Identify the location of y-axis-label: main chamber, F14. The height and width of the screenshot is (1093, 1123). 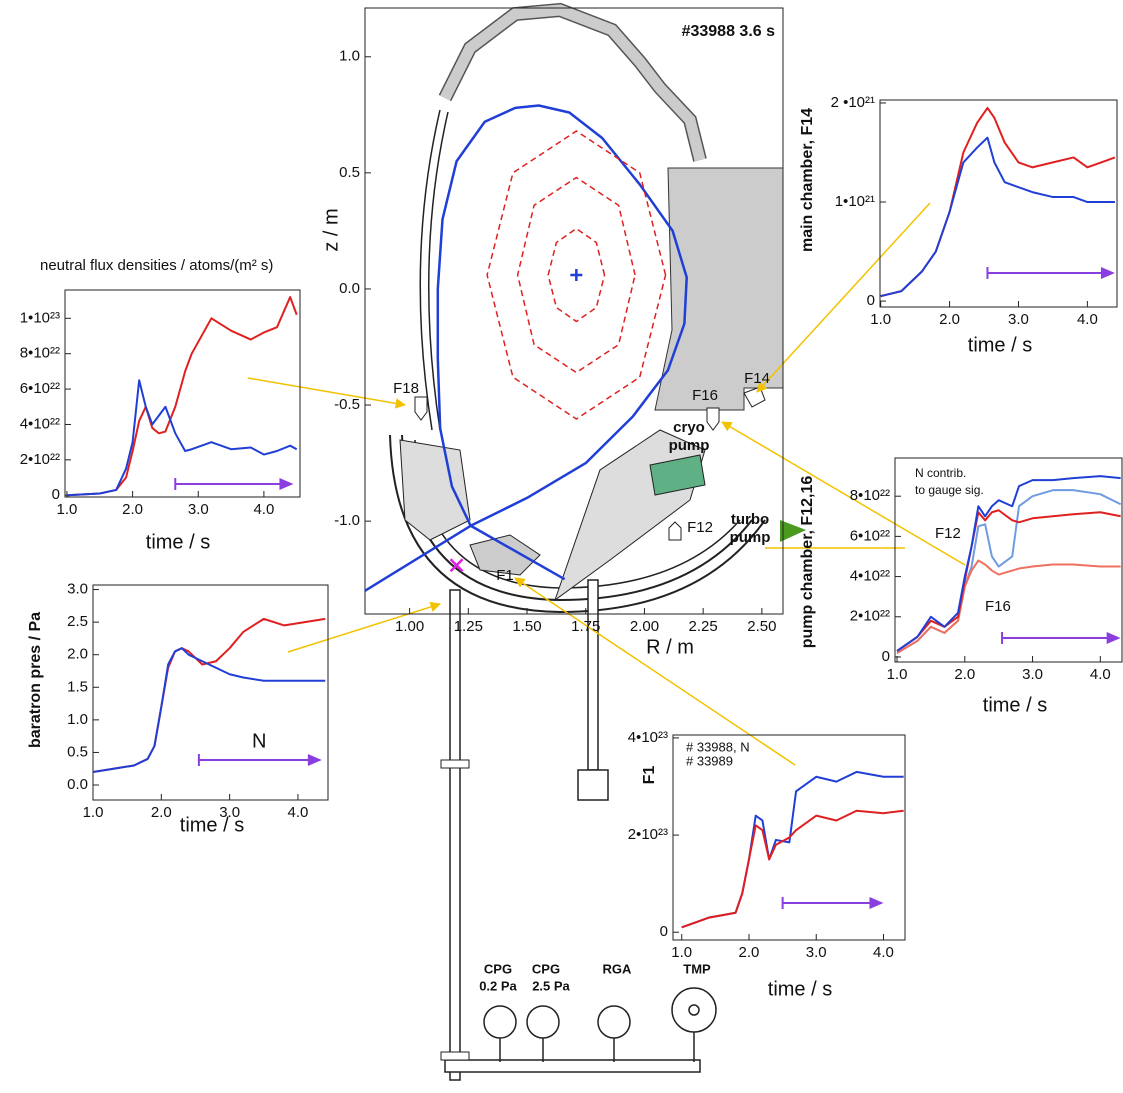
(807, 180).